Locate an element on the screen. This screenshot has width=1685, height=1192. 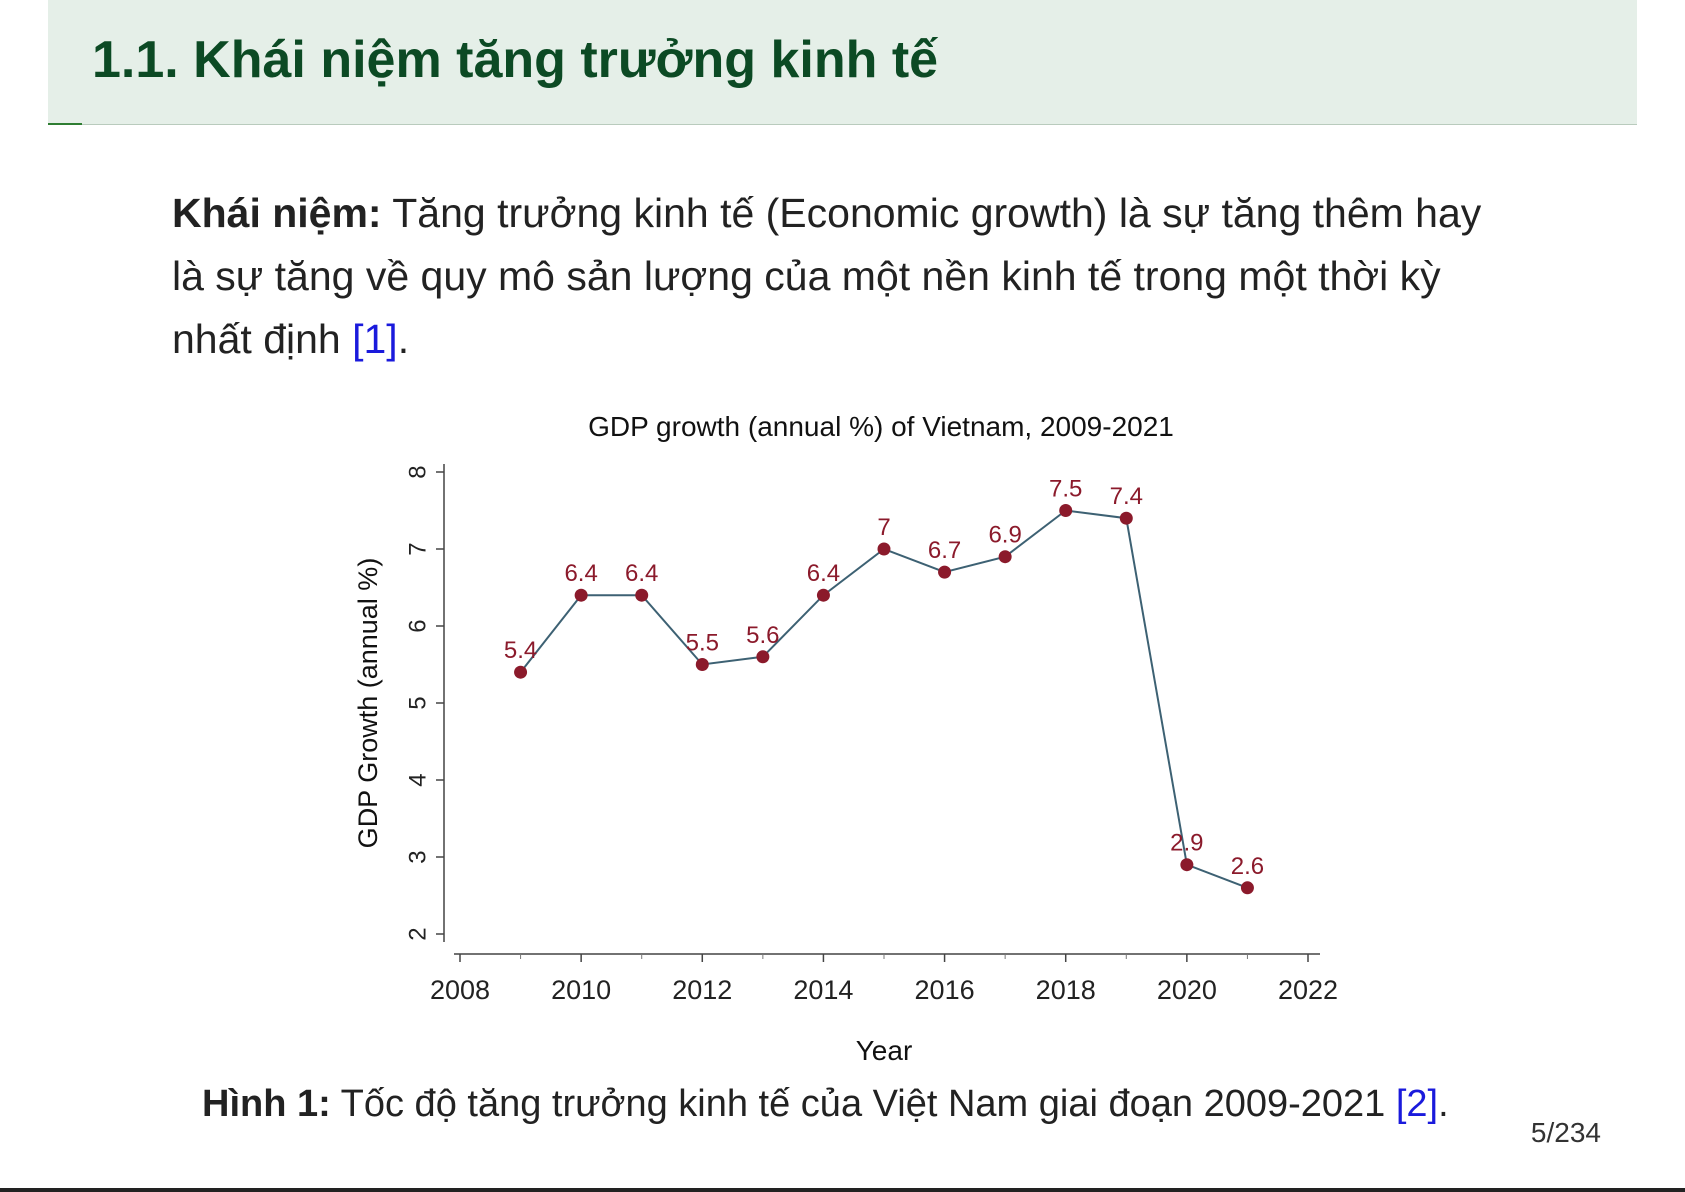
data-label: 2.9 is located at coordinates (1186, 843).